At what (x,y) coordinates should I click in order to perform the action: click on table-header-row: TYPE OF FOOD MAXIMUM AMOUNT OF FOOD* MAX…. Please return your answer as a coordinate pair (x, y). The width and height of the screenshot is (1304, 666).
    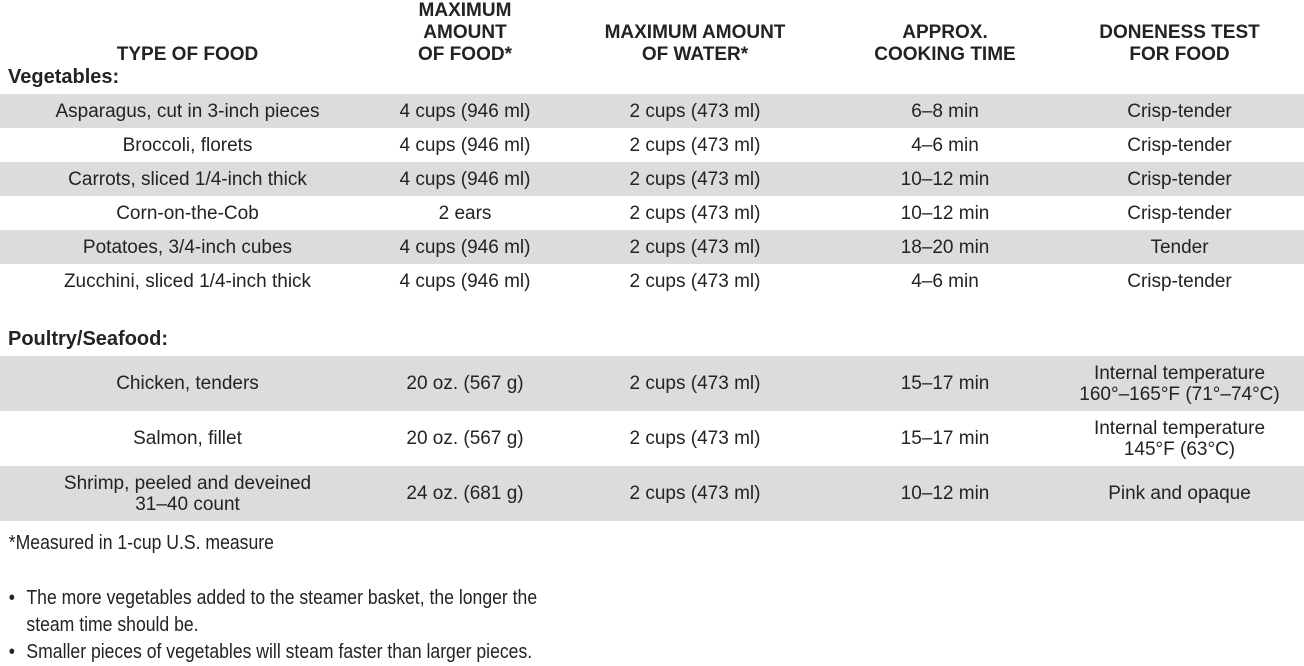
    Looking at the image, I should click on (652, 32).